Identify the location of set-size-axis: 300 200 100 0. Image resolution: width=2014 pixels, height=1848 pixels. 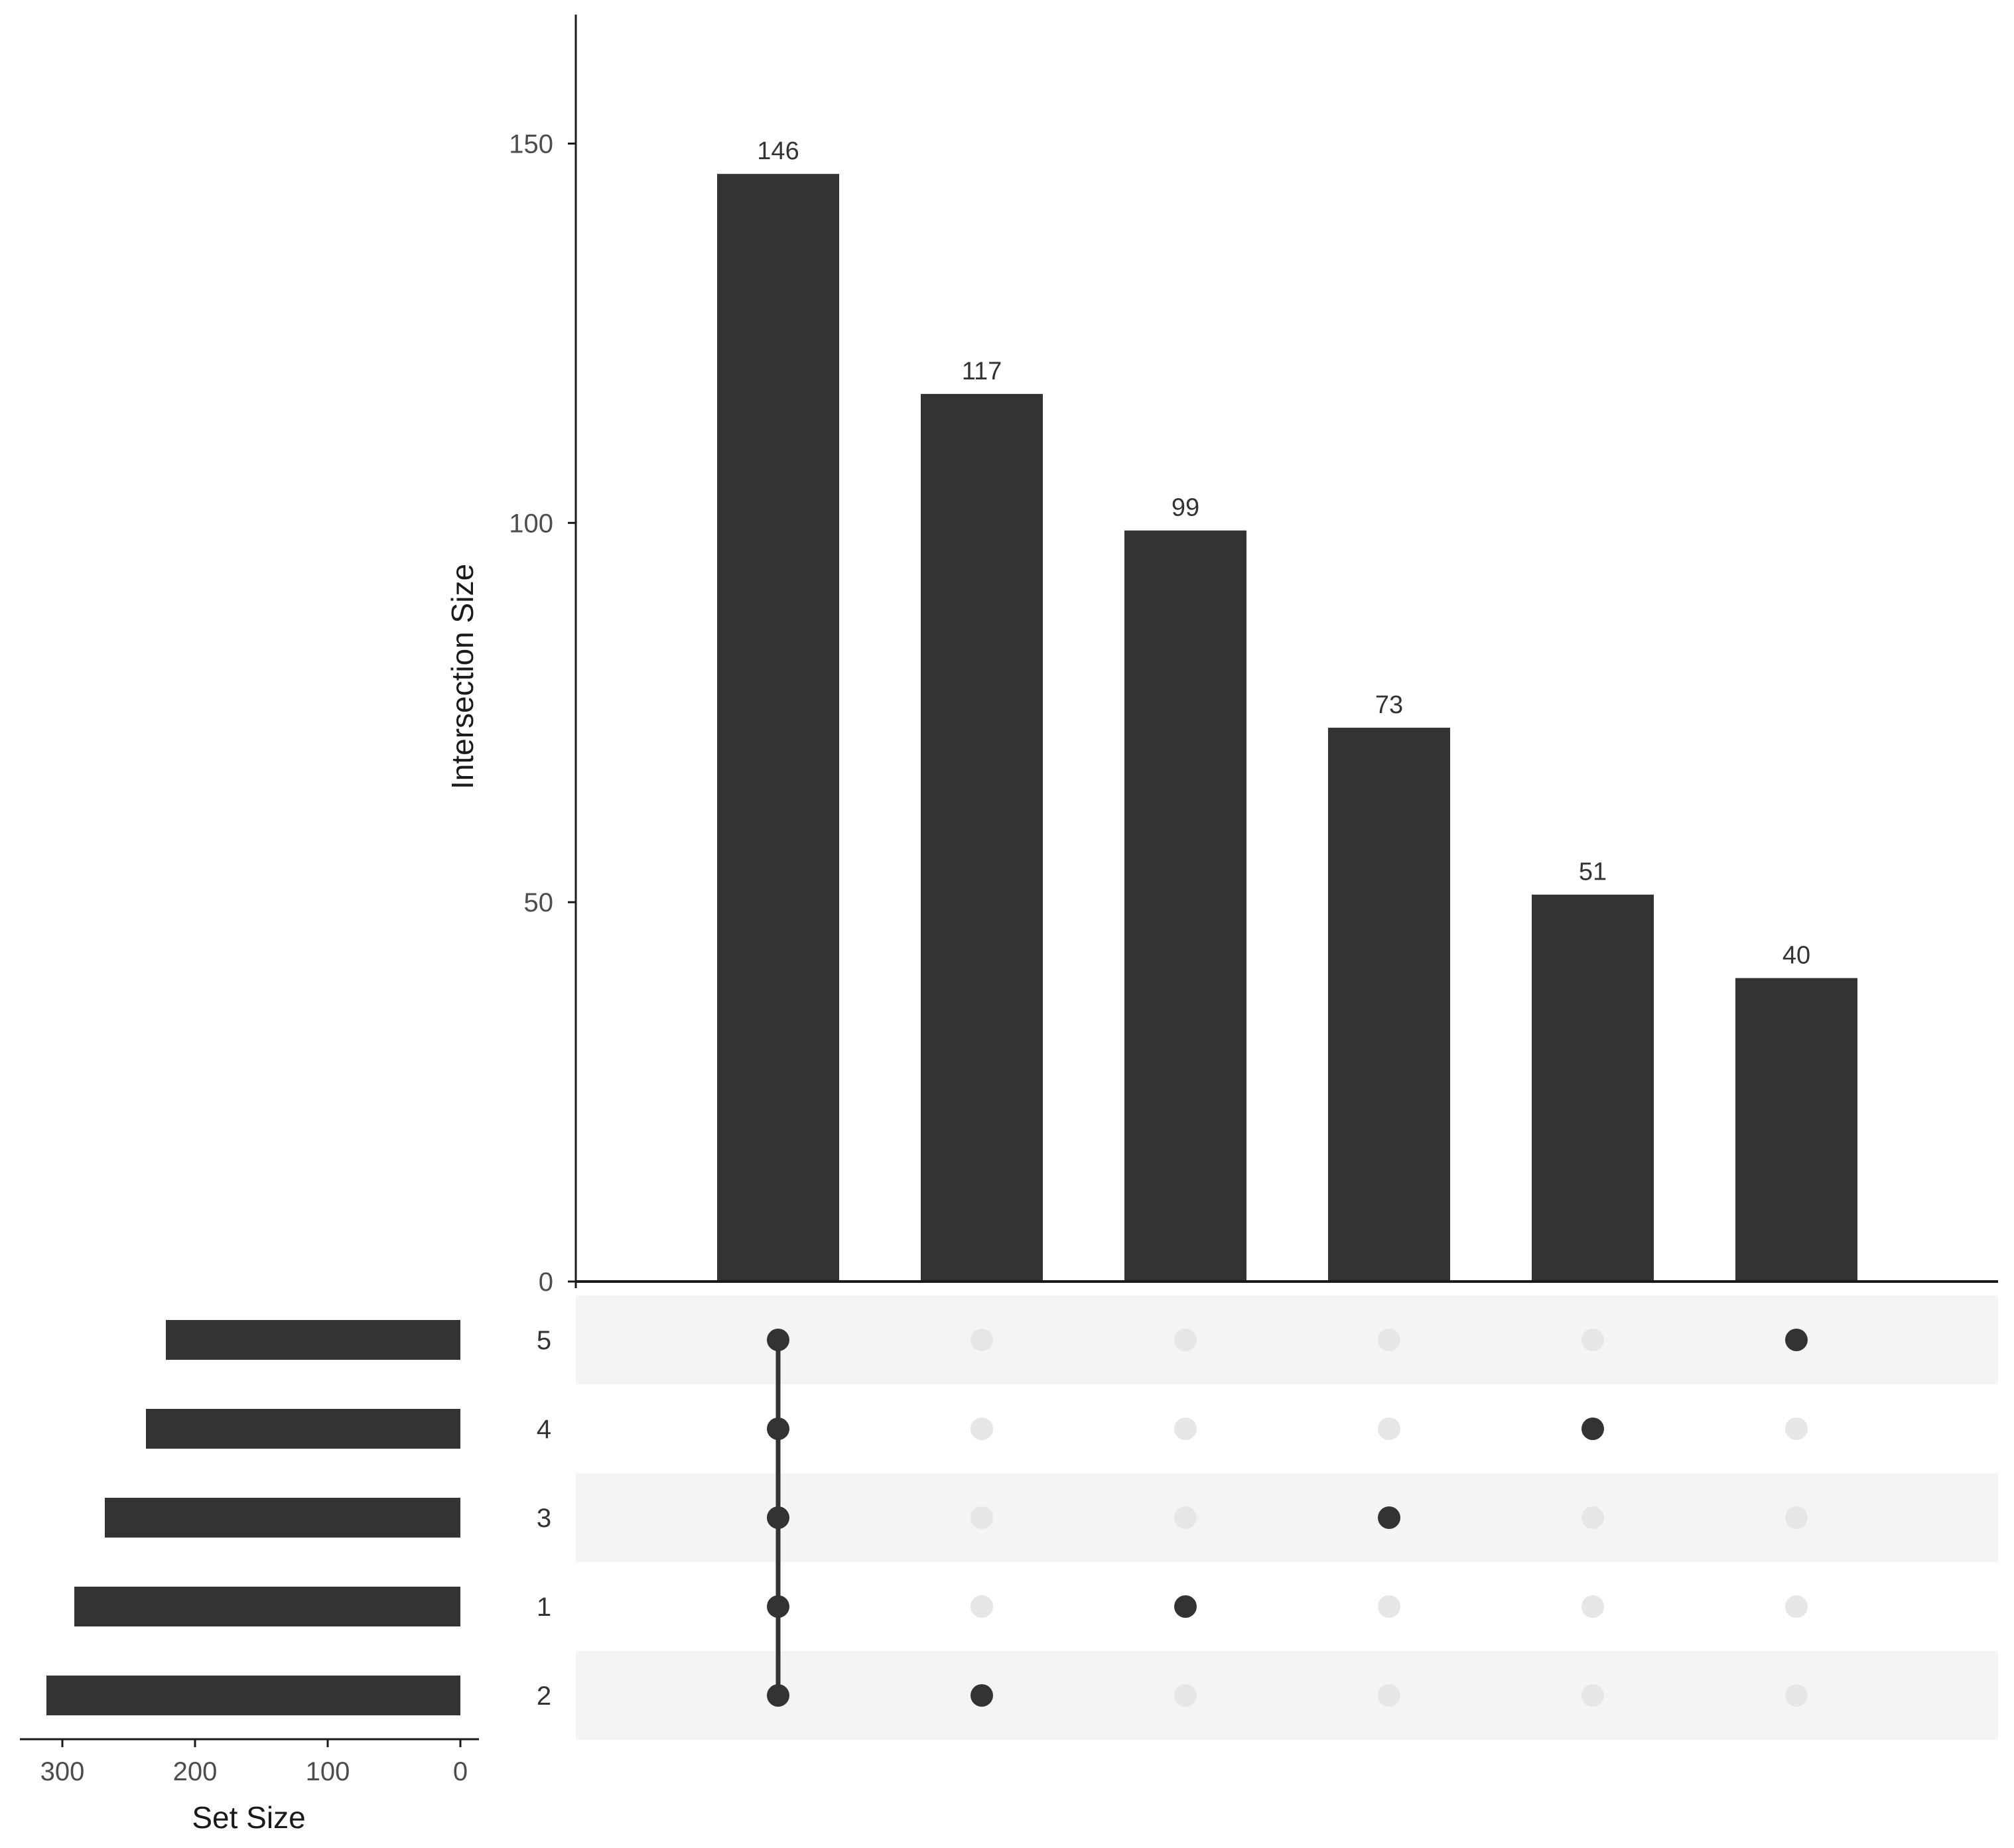
(249, 1762).